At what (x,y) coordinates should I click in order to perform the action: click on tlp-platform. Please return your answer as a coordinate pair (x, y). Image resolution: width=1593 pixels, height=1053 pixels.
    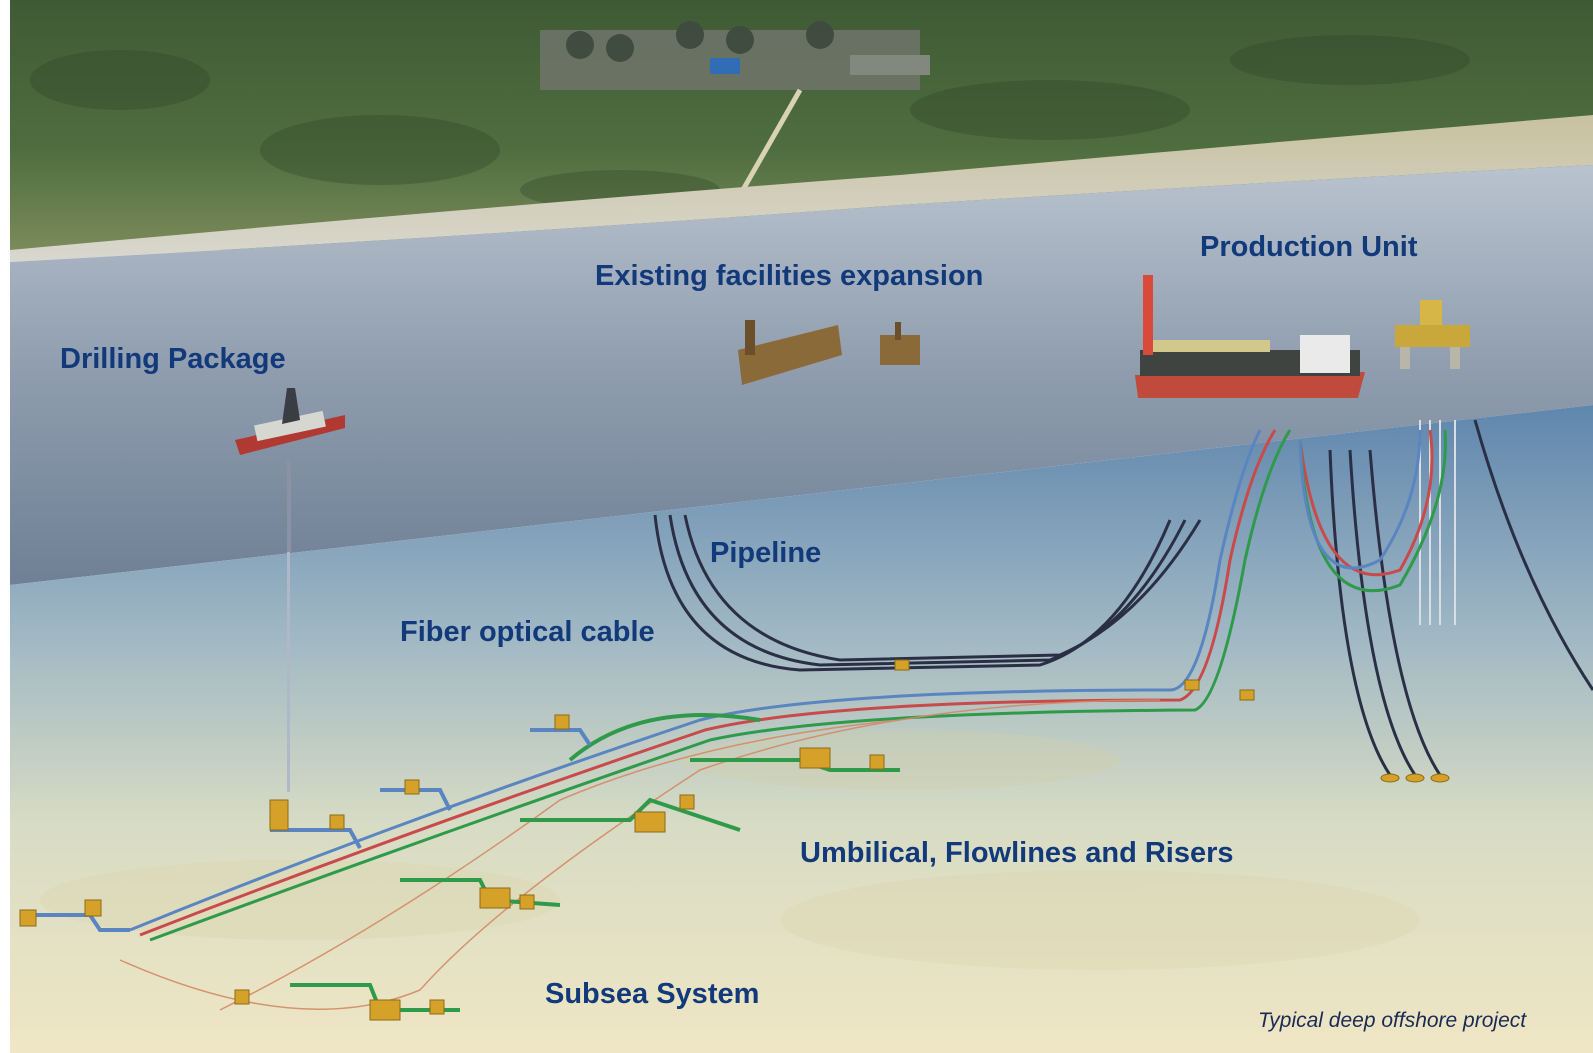
    Looking at the image, I should click on (1432, 334).